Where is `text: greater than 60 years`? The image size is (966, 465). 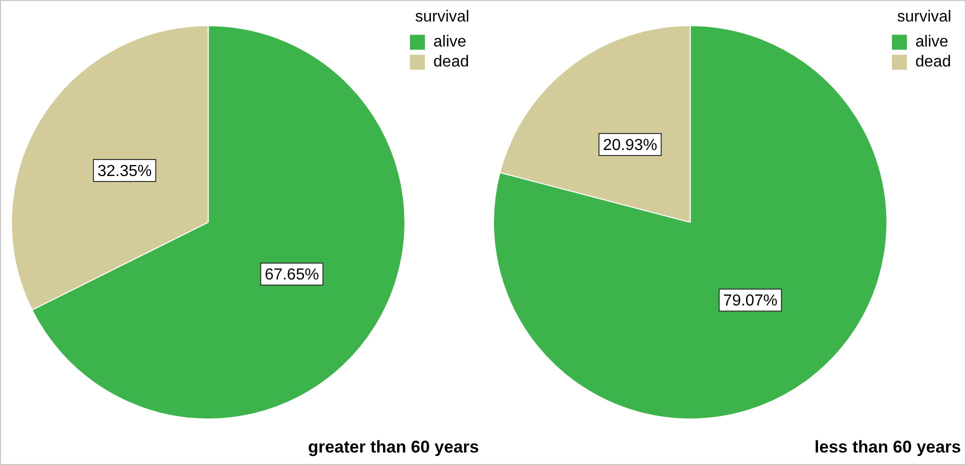 text: greater than 60 years is located at coordinates (393, 446).